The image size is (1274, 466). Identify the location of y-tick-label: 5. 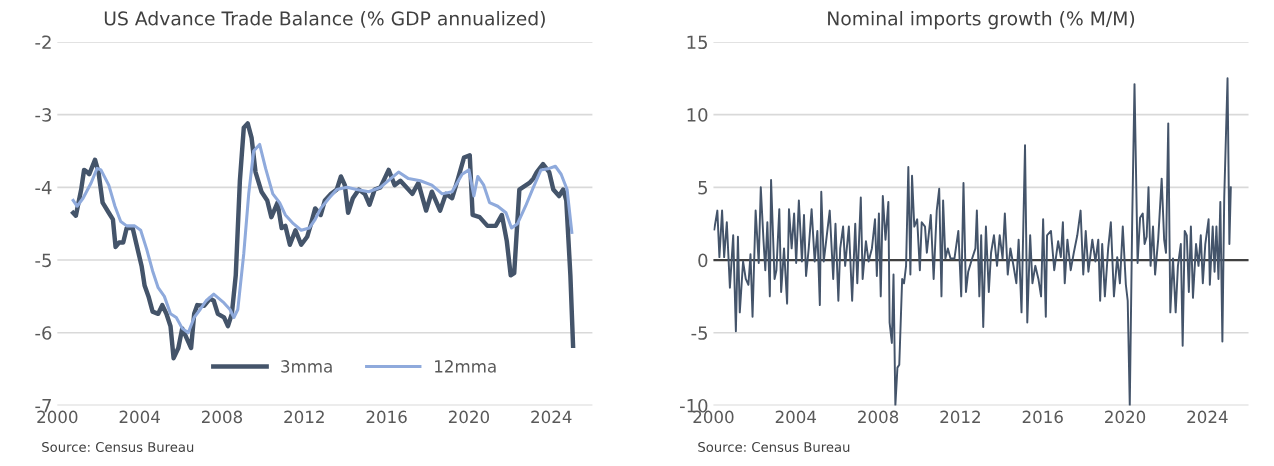
(702, 188).